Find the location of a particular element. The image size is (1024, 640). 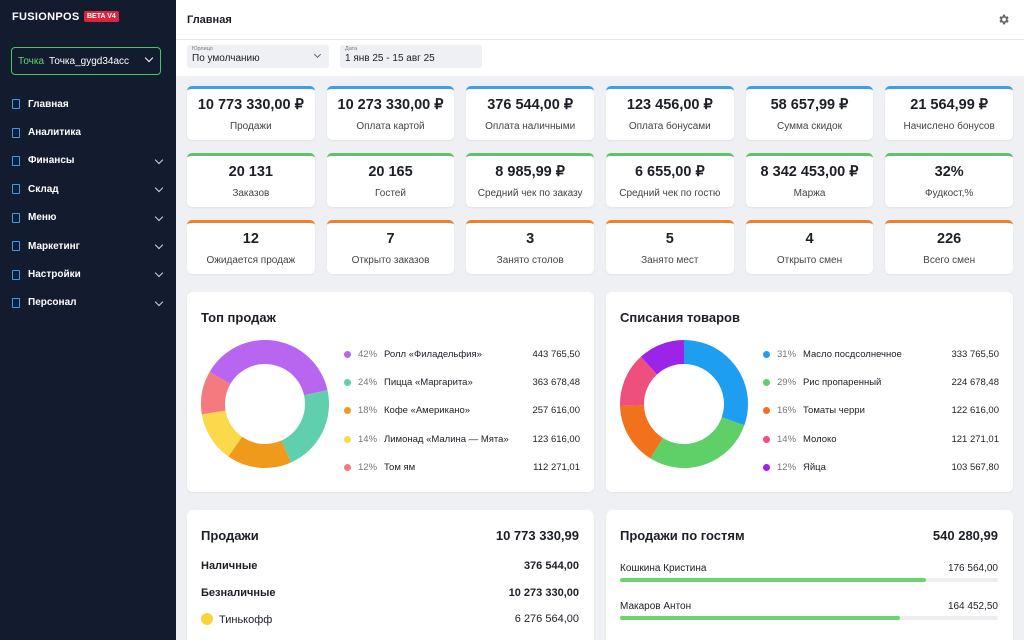

legend-name: Рис пропаренный is located at coordinates (842, 382).